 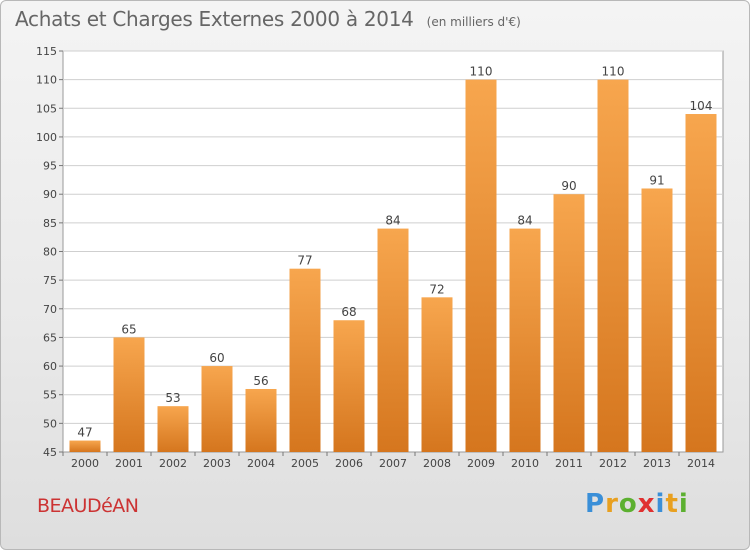 I want to click on data-label: 68, so click(x=348, y=312).